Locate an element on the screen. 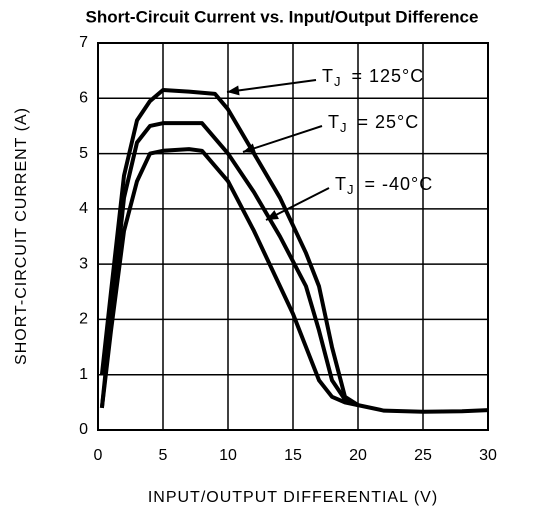 The image size is (534, 512). x-tick-label: 5 is located at coordinates (163, 455).